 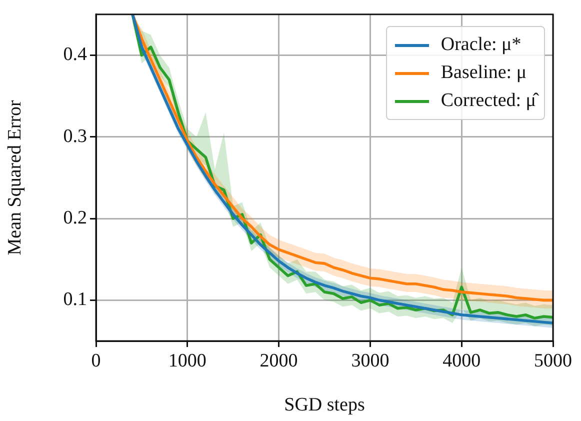 What do you see at coordinates (96, 361) in the screenshot?
I see `x-tick-label: 0` at bounding box center [96, 361].